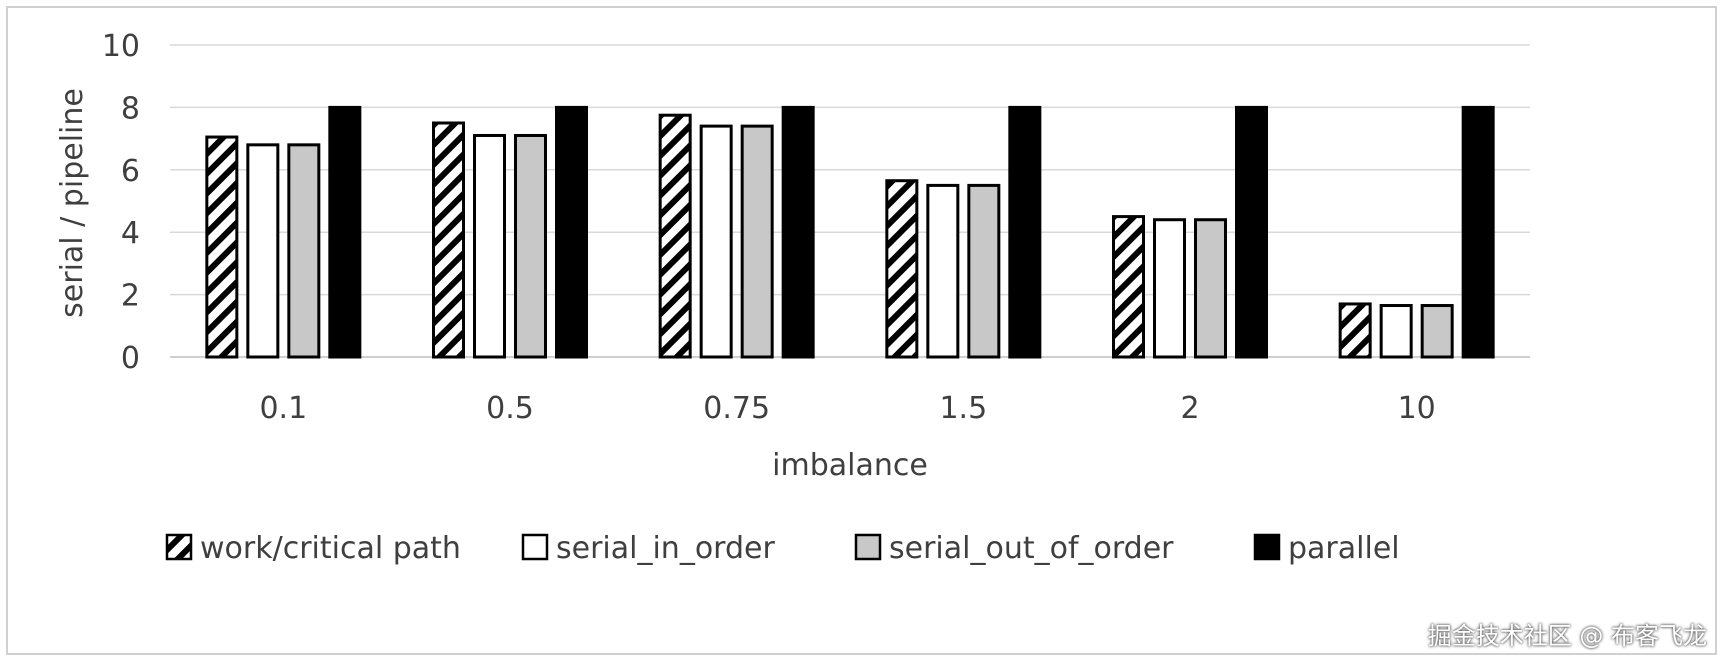 The image size is (1725, 663). Describe the element at coordinates (283, 408) in the screenshot. I see `x-tick-label: 0.1` at that location.